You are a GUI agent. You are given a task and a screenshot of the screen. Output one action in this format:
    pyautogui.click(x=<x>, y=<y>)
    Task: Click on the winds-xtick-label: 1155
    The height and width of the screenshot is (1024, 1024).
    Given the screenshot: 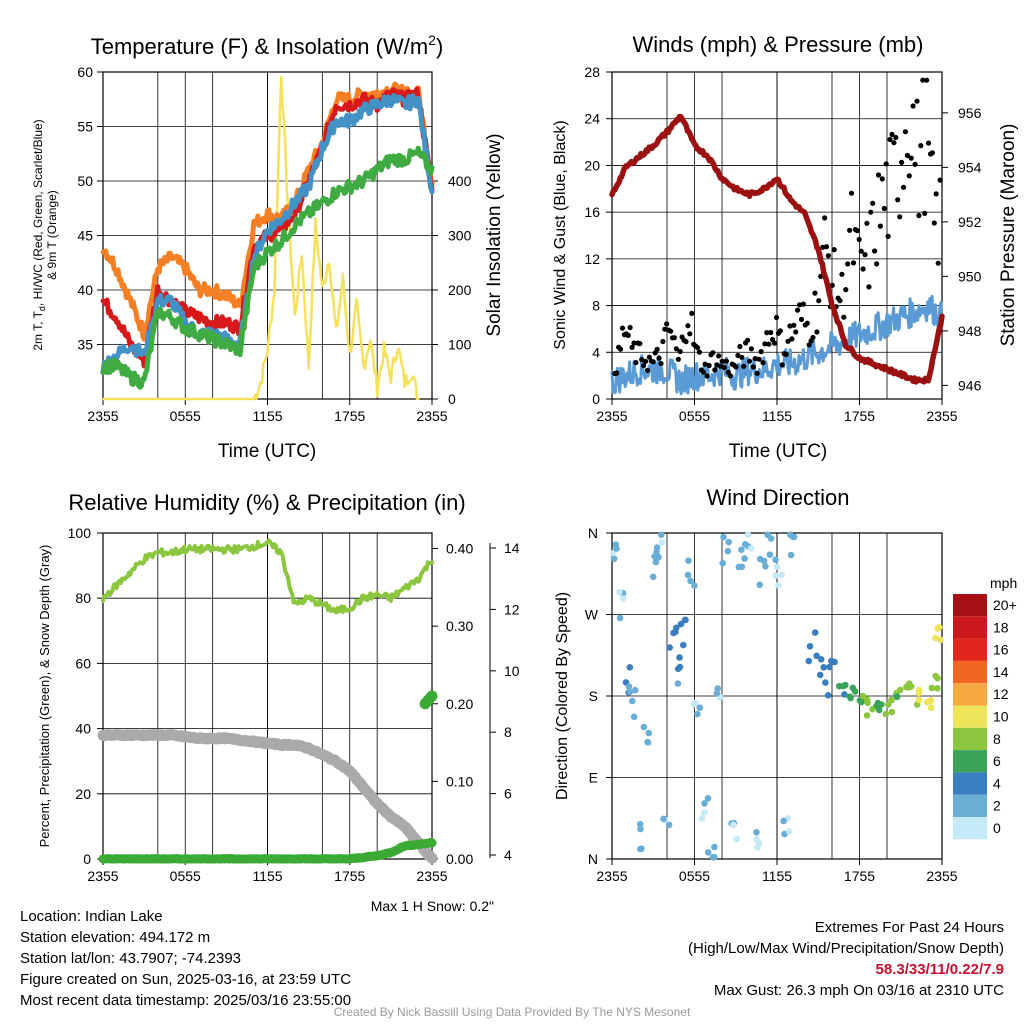 What is the action you would take?
    pyautogui.click(x=777, y=416)
    